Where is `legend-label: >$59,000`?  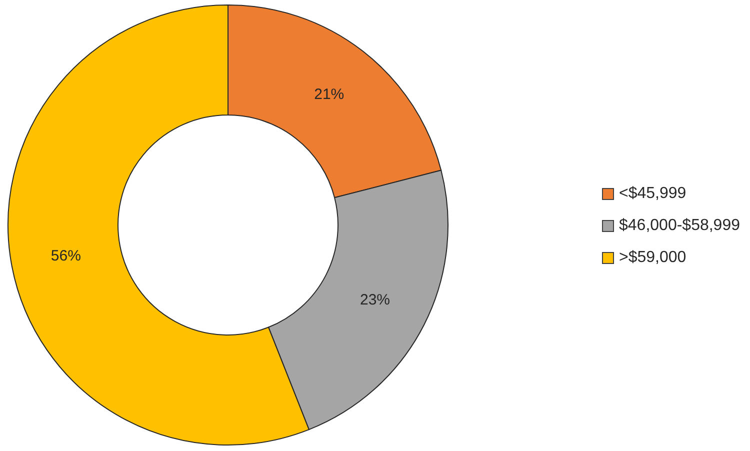 legend-label: >$59,000 is located at coordinates (652, 257).